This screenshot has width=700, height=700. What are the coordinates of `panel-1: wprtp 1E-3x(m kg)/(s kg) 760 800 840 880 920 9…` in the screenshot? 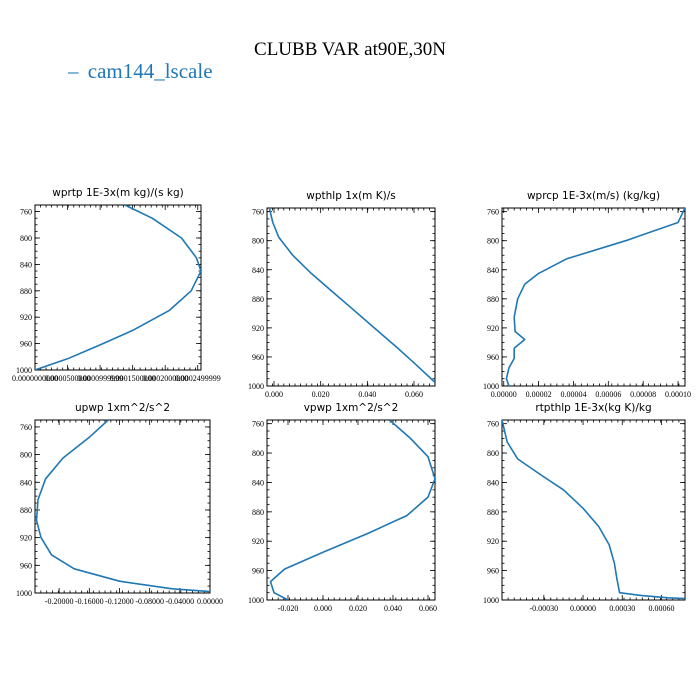 It's located at (116, 285).